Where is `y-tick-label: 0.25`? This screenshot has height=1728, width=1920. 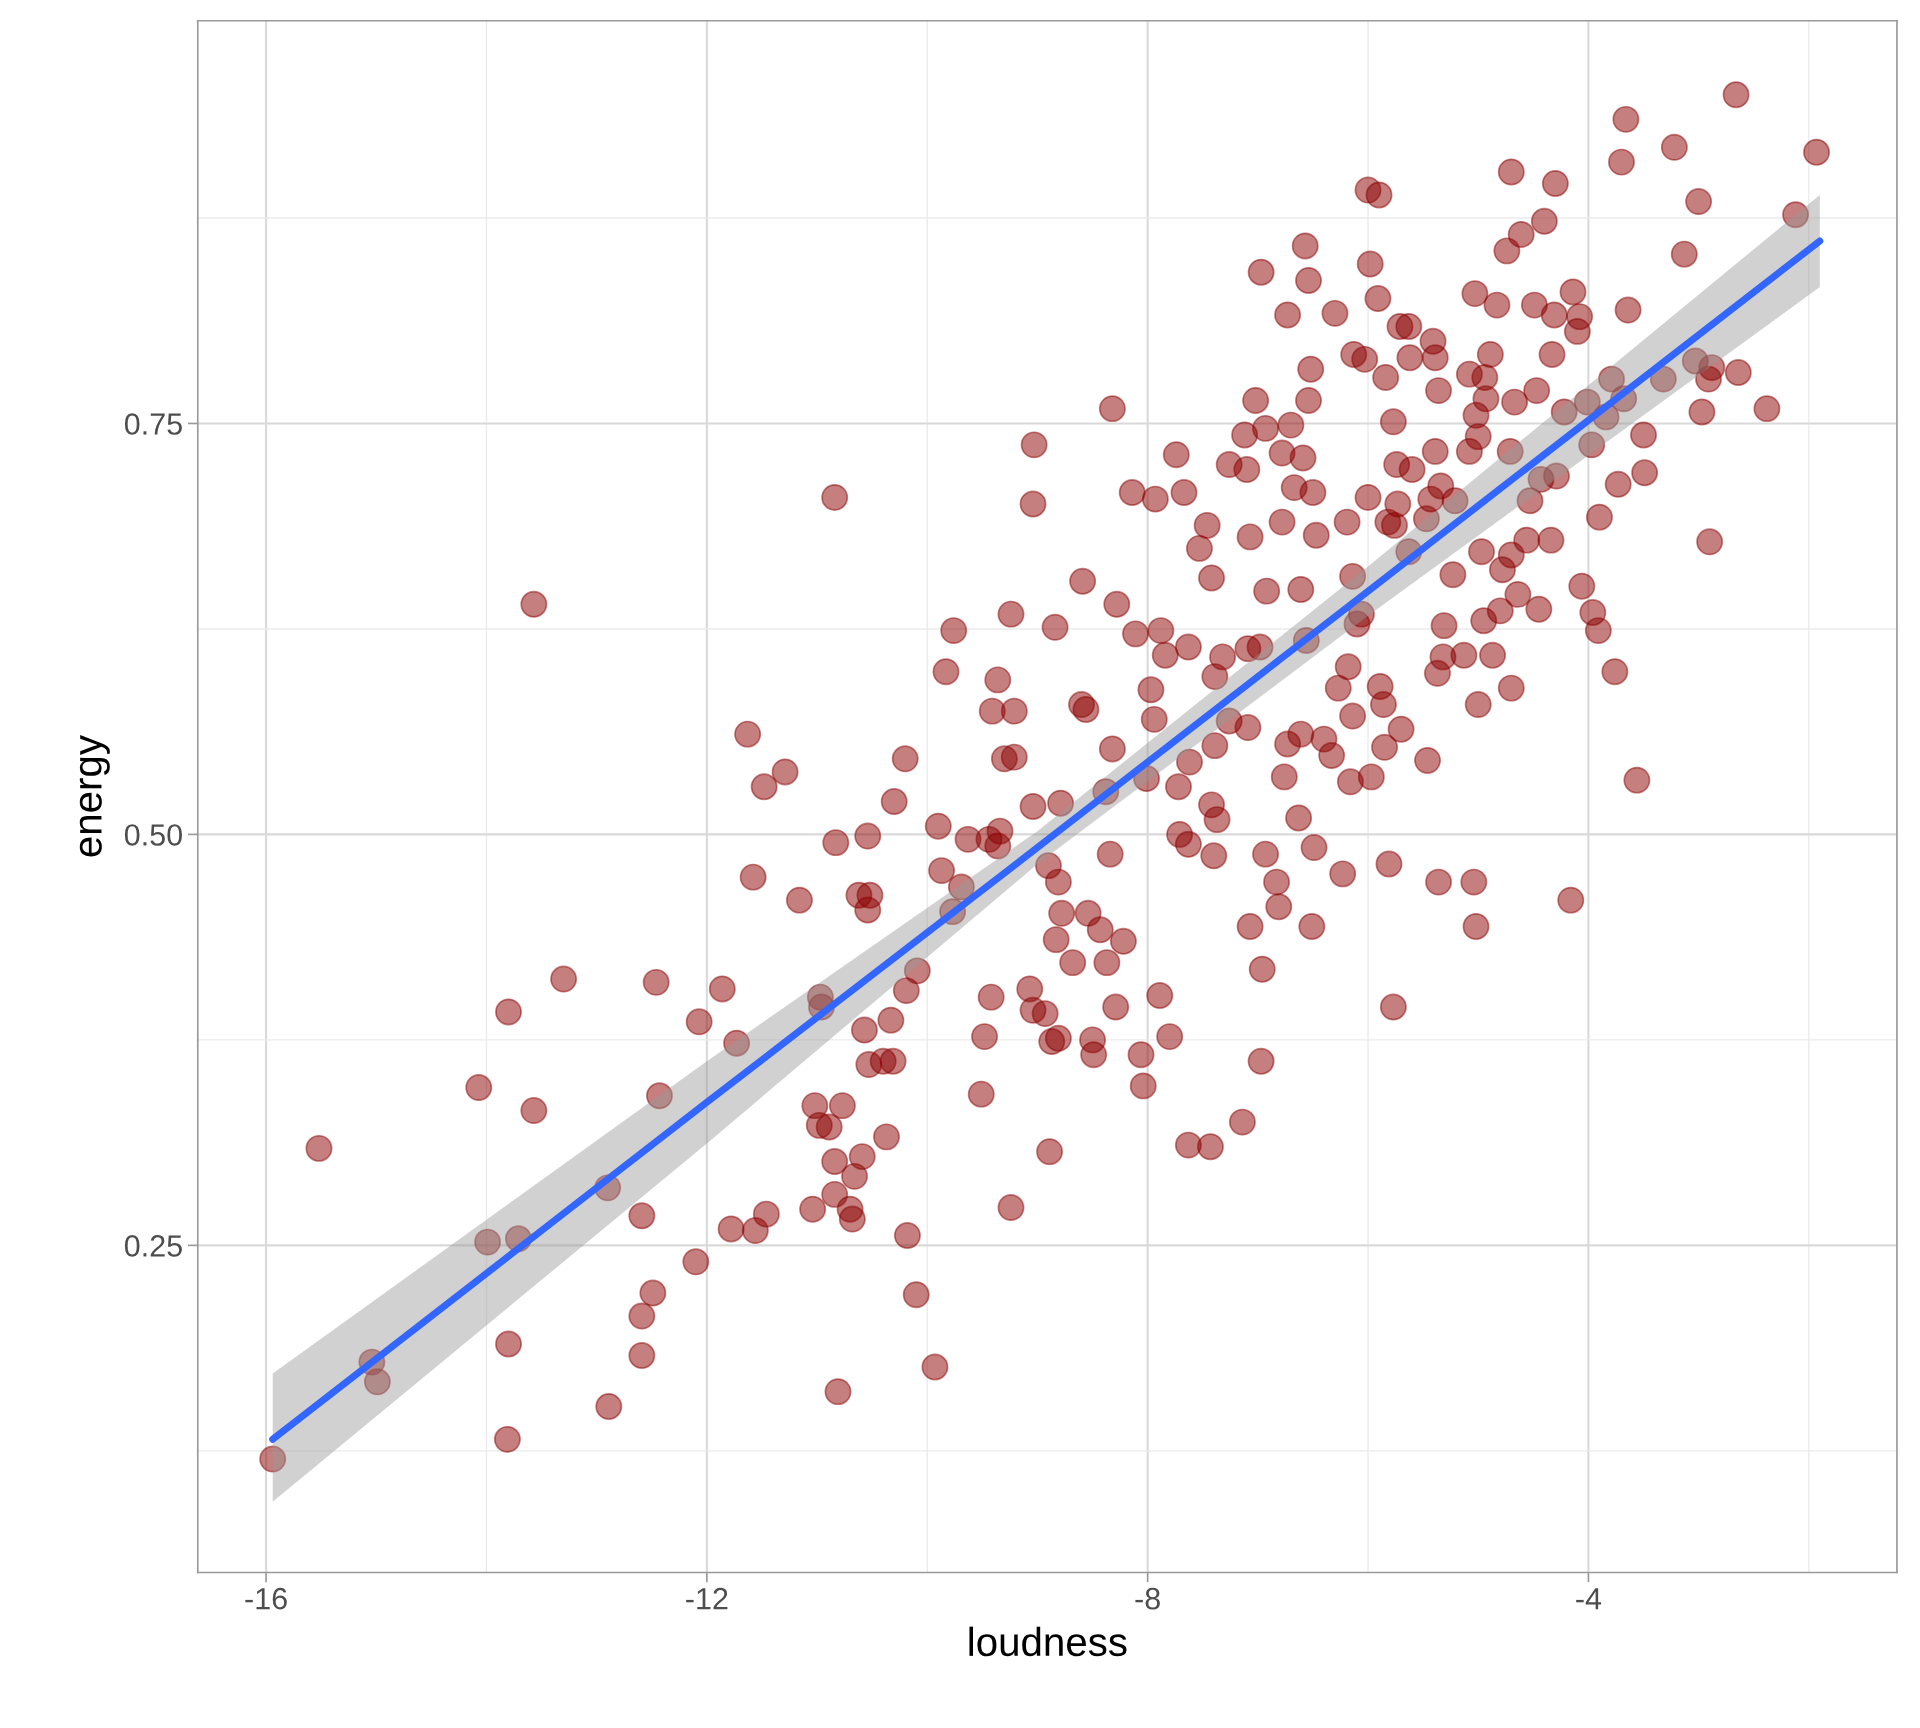
y-tick-label: 0.25 is located at coordinates (153, 1246).